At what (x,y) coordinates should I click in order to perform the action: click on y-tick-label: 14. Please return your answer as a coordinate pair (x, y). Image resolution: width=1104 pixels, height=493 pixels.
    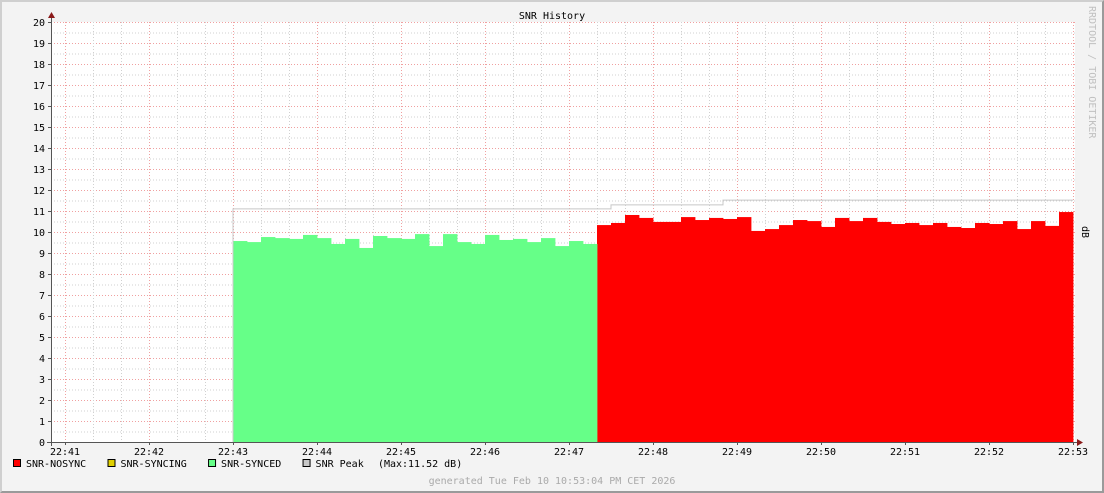
    Looking at the image, I should click on (39, 149).